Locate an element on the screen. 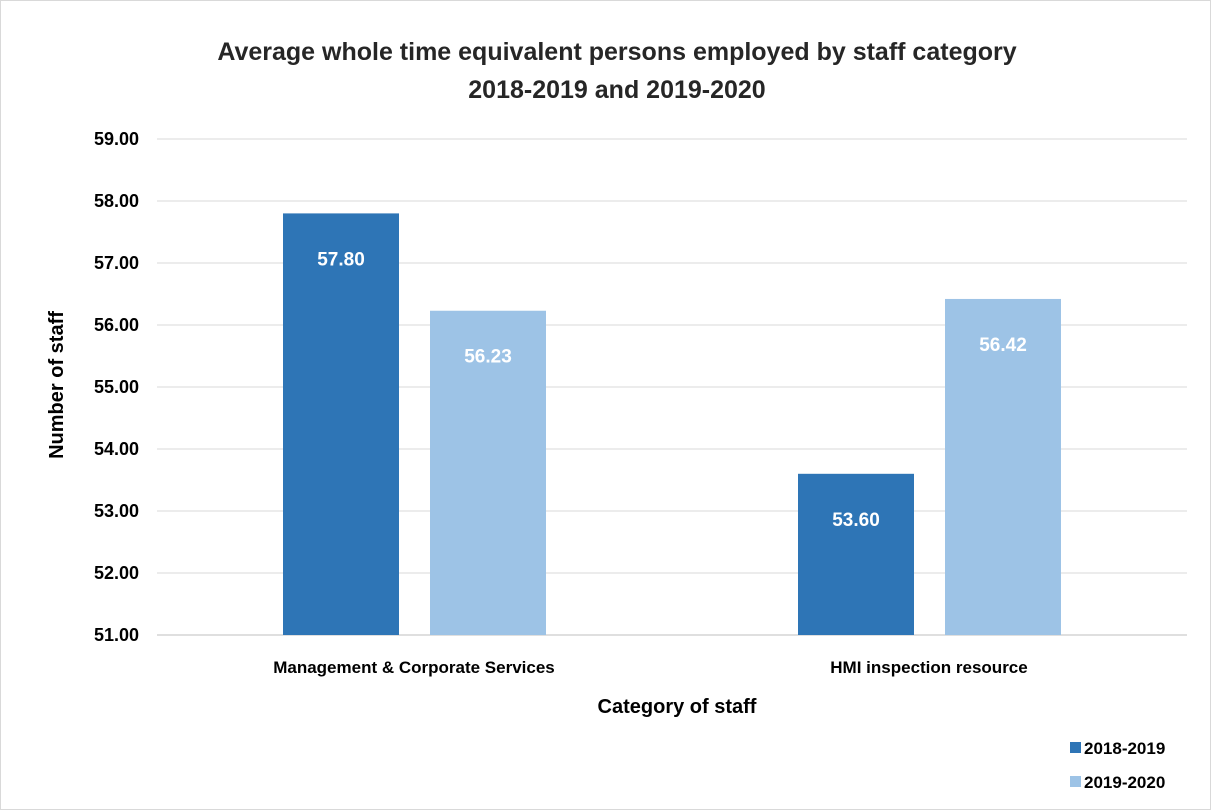  y-tick-label: 53.00 is located at coordinates (116, 511).